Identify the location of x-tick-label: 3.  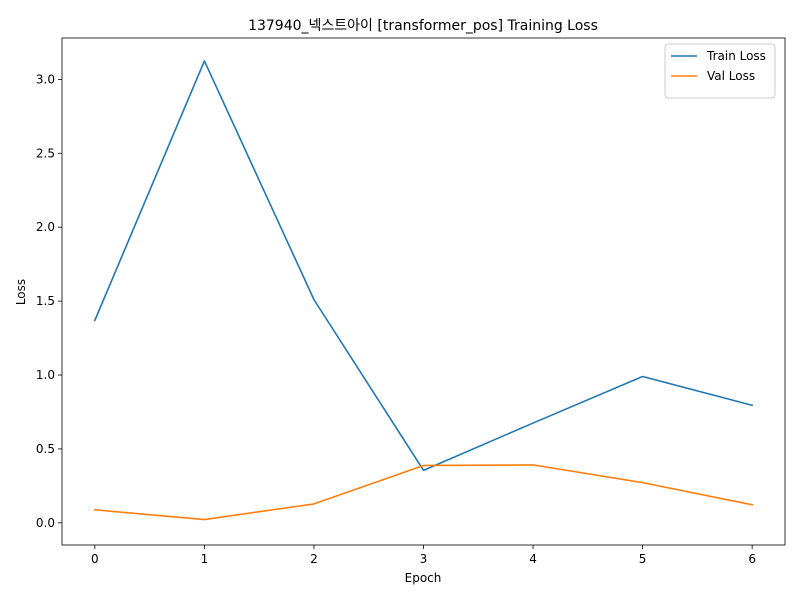
(424, 559).